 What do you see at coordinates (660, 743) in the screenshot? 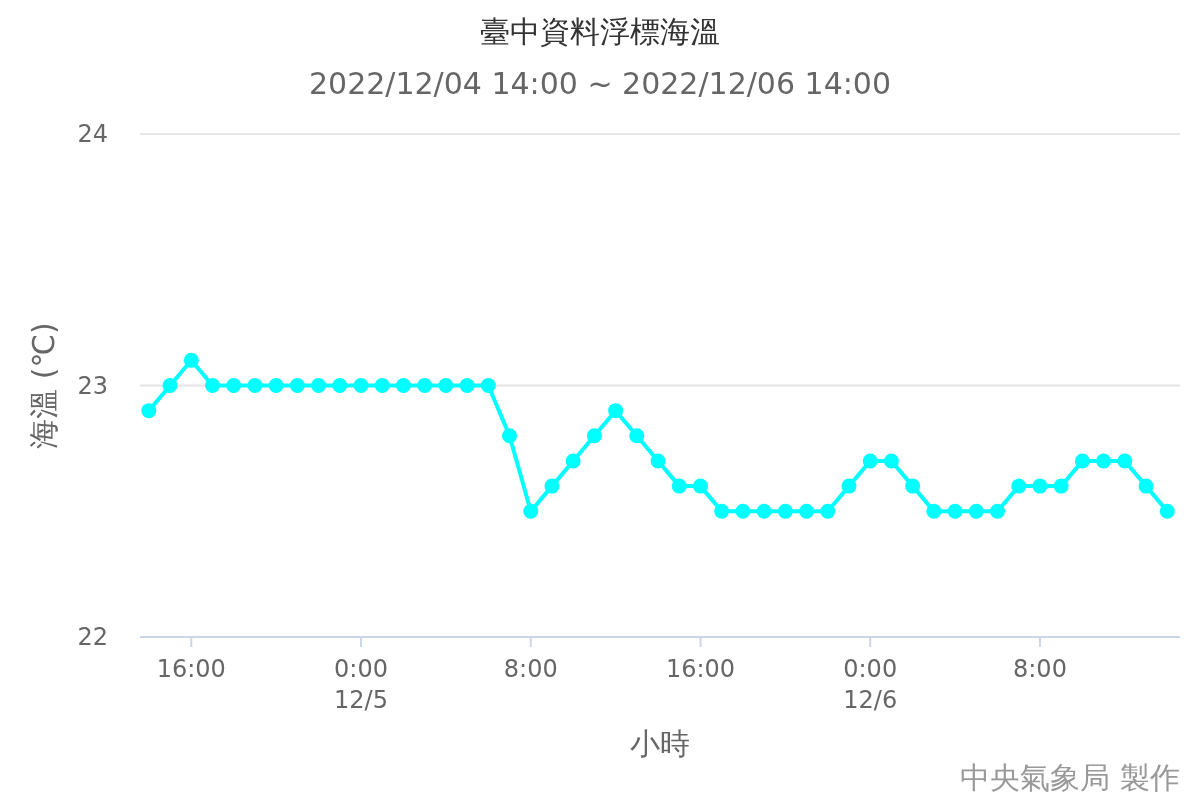
I see `x-axis-title: 小時` at bounding box center [660, 743].